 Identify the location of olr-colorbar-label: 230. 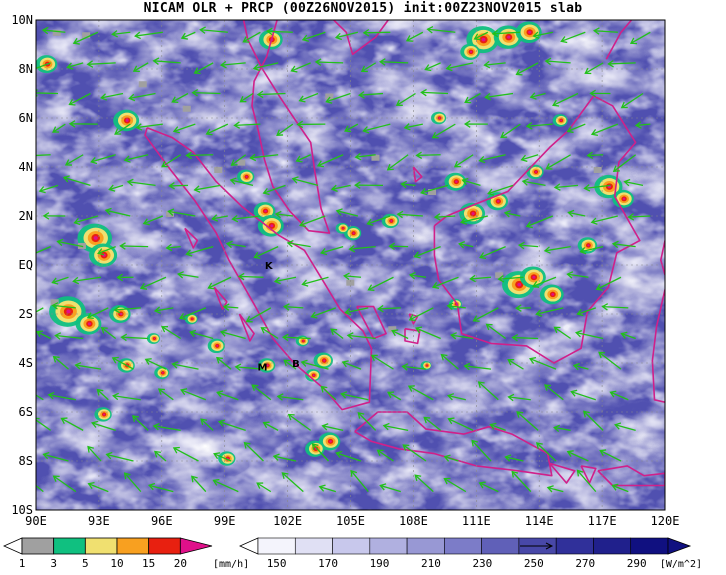
(482, 563).